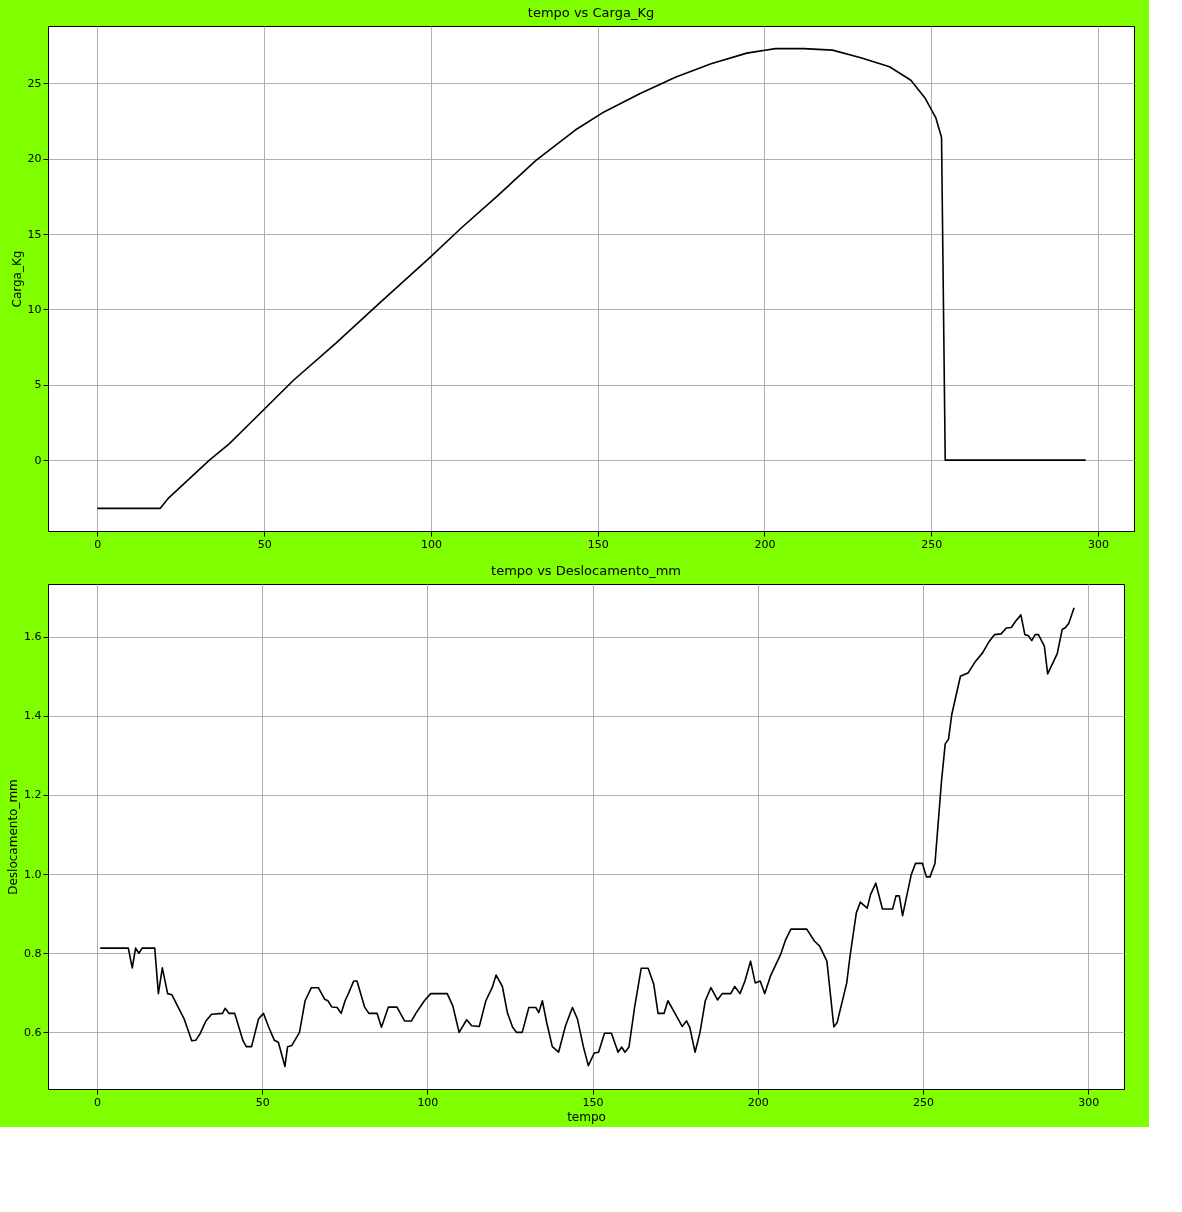  What do you see at coordinates (13, 837) in the screenshot?
I see `y-axis-title: Deslocamento_mm` at bounding box center [13, 837].